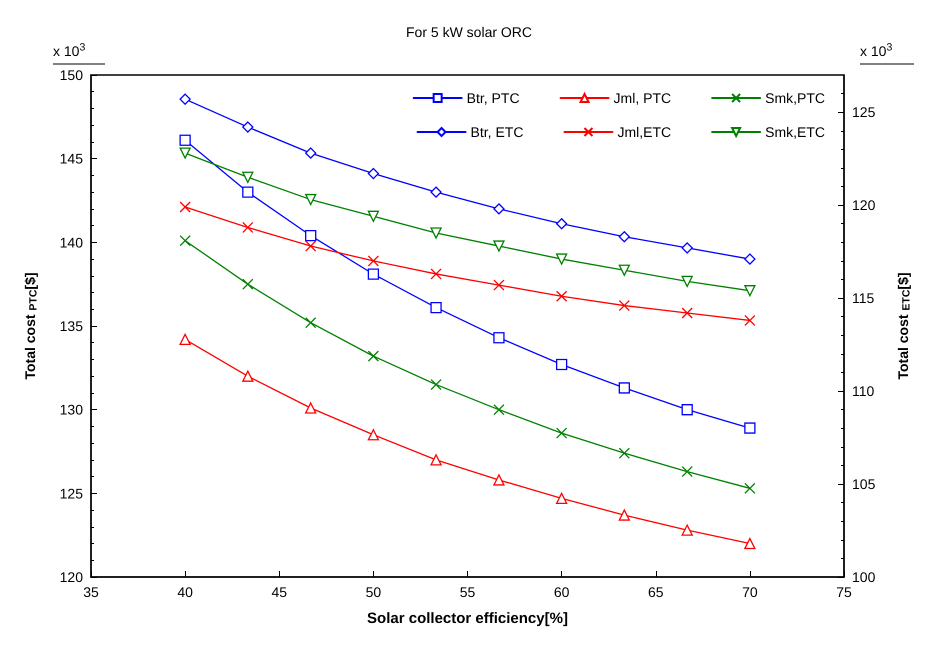  What do you see at coordinates (643, 98) in the screenshot?
I see `legend-label: Jml, PTC` at bounding box center [643, 98].